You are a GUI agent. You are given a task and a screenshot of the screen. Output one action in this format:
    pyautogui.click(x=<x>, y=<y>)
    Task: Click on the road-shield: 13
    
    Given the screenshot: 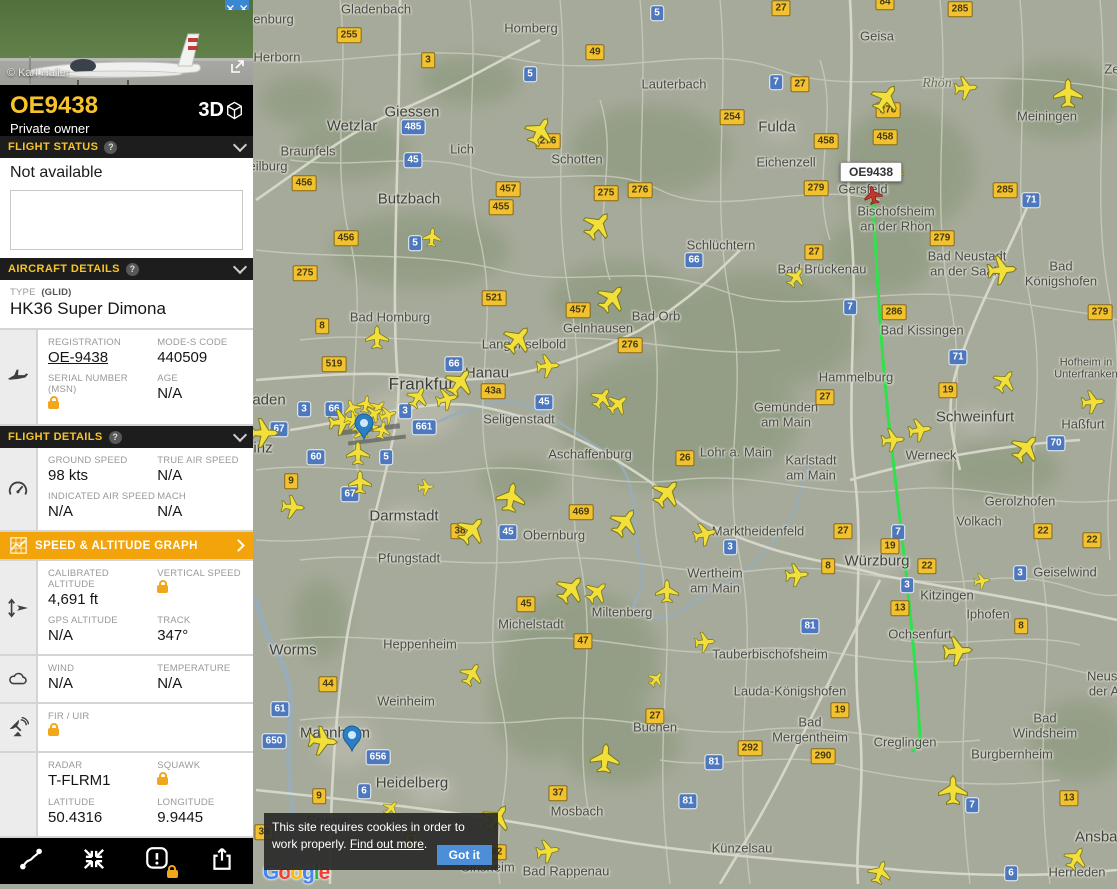 What is the action you would take?
    pyautogui.click(x=1069, y=798)
    